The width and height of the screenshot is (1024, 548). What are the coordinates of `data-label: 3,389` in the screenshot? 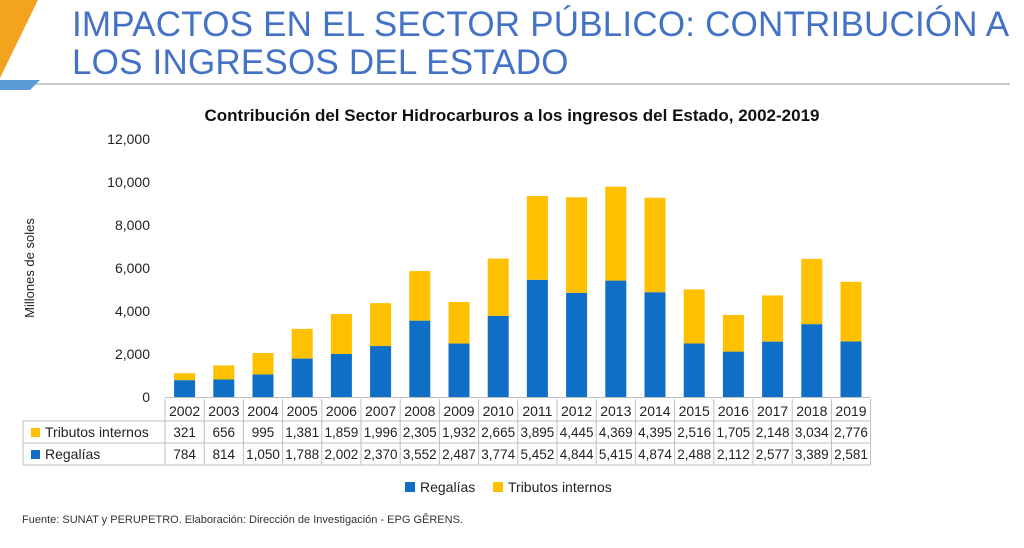 It's located at (812, 454).